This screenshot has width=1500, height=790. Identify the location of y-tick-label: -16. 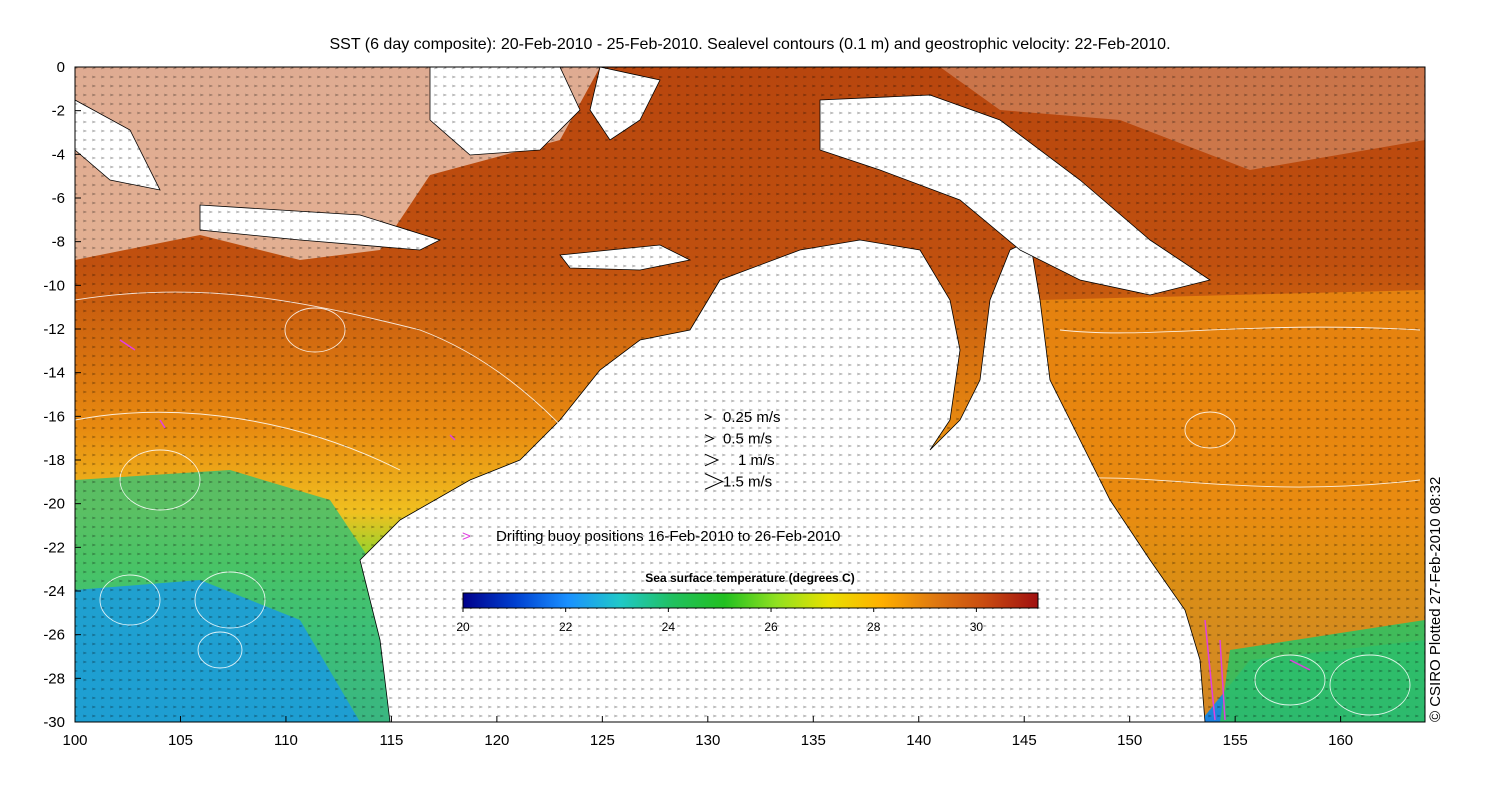
(54, 416).